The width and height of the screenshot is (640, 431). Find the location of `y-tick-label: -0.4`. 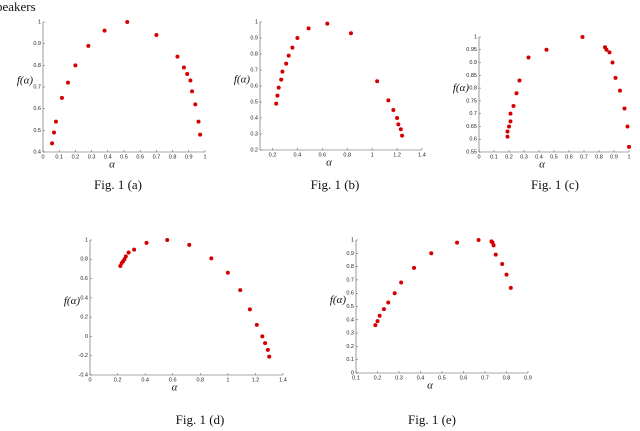

y-tick-label: -0.4 is located at coordinates (83, 375).